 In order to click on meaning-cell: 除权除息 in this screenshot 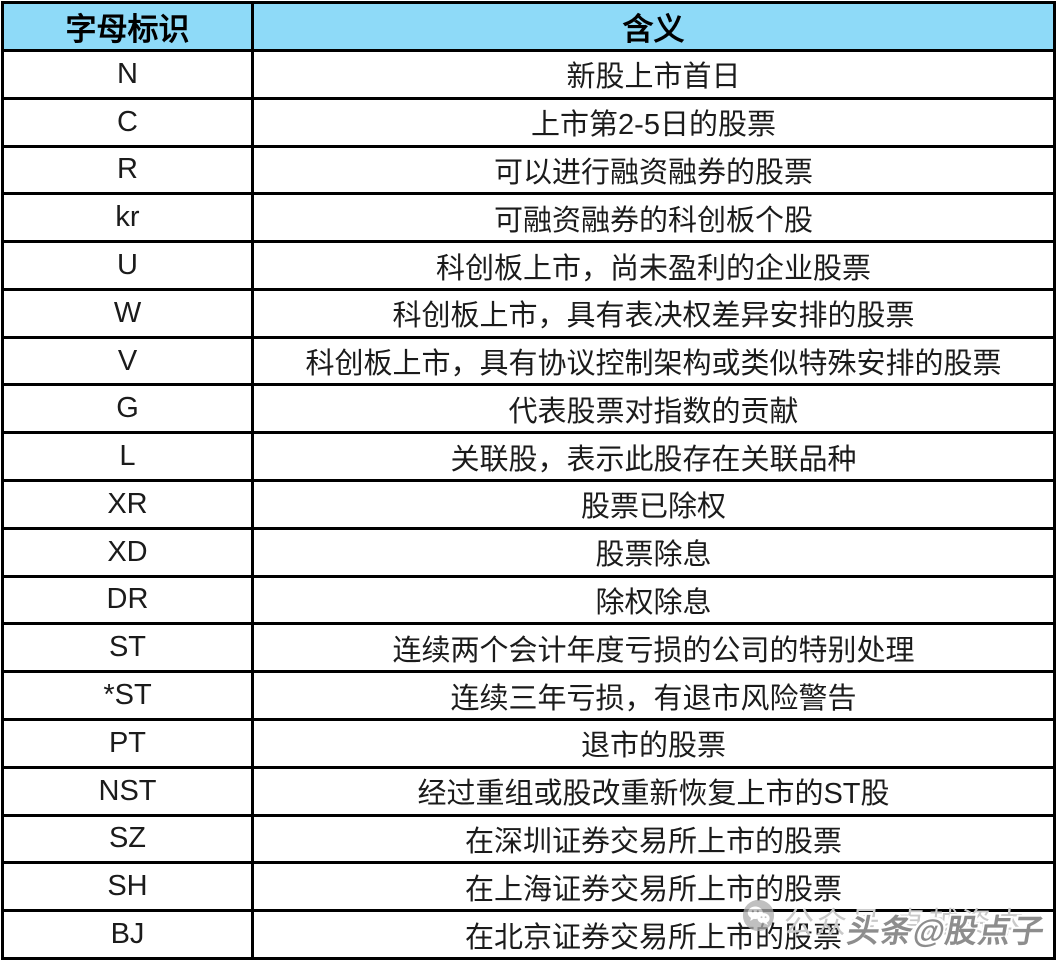, I will do `click(653, 600)`.